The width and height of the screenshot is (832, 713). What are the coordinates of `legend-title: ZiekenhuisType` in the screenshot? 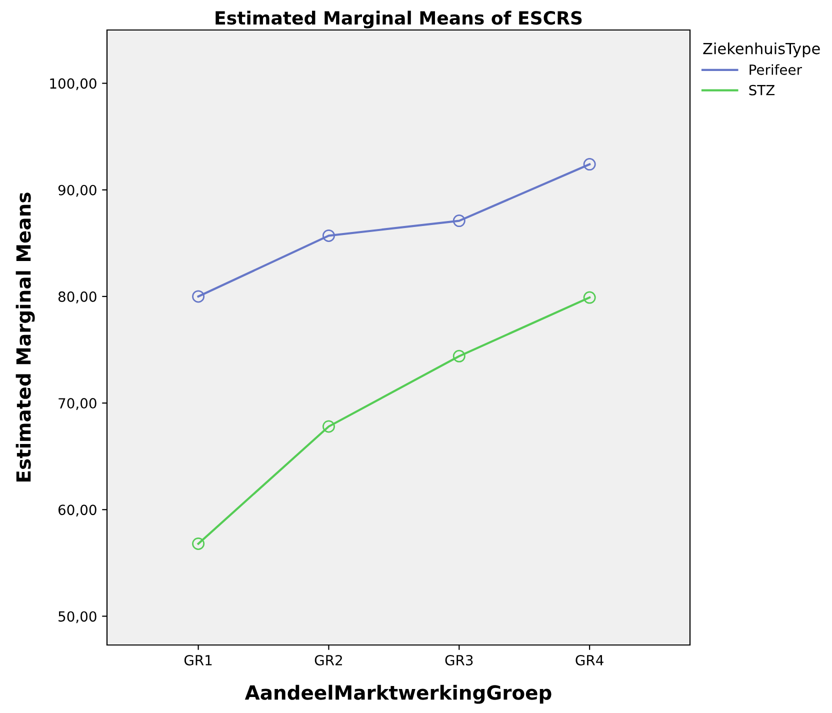 It's located at (761, 50).